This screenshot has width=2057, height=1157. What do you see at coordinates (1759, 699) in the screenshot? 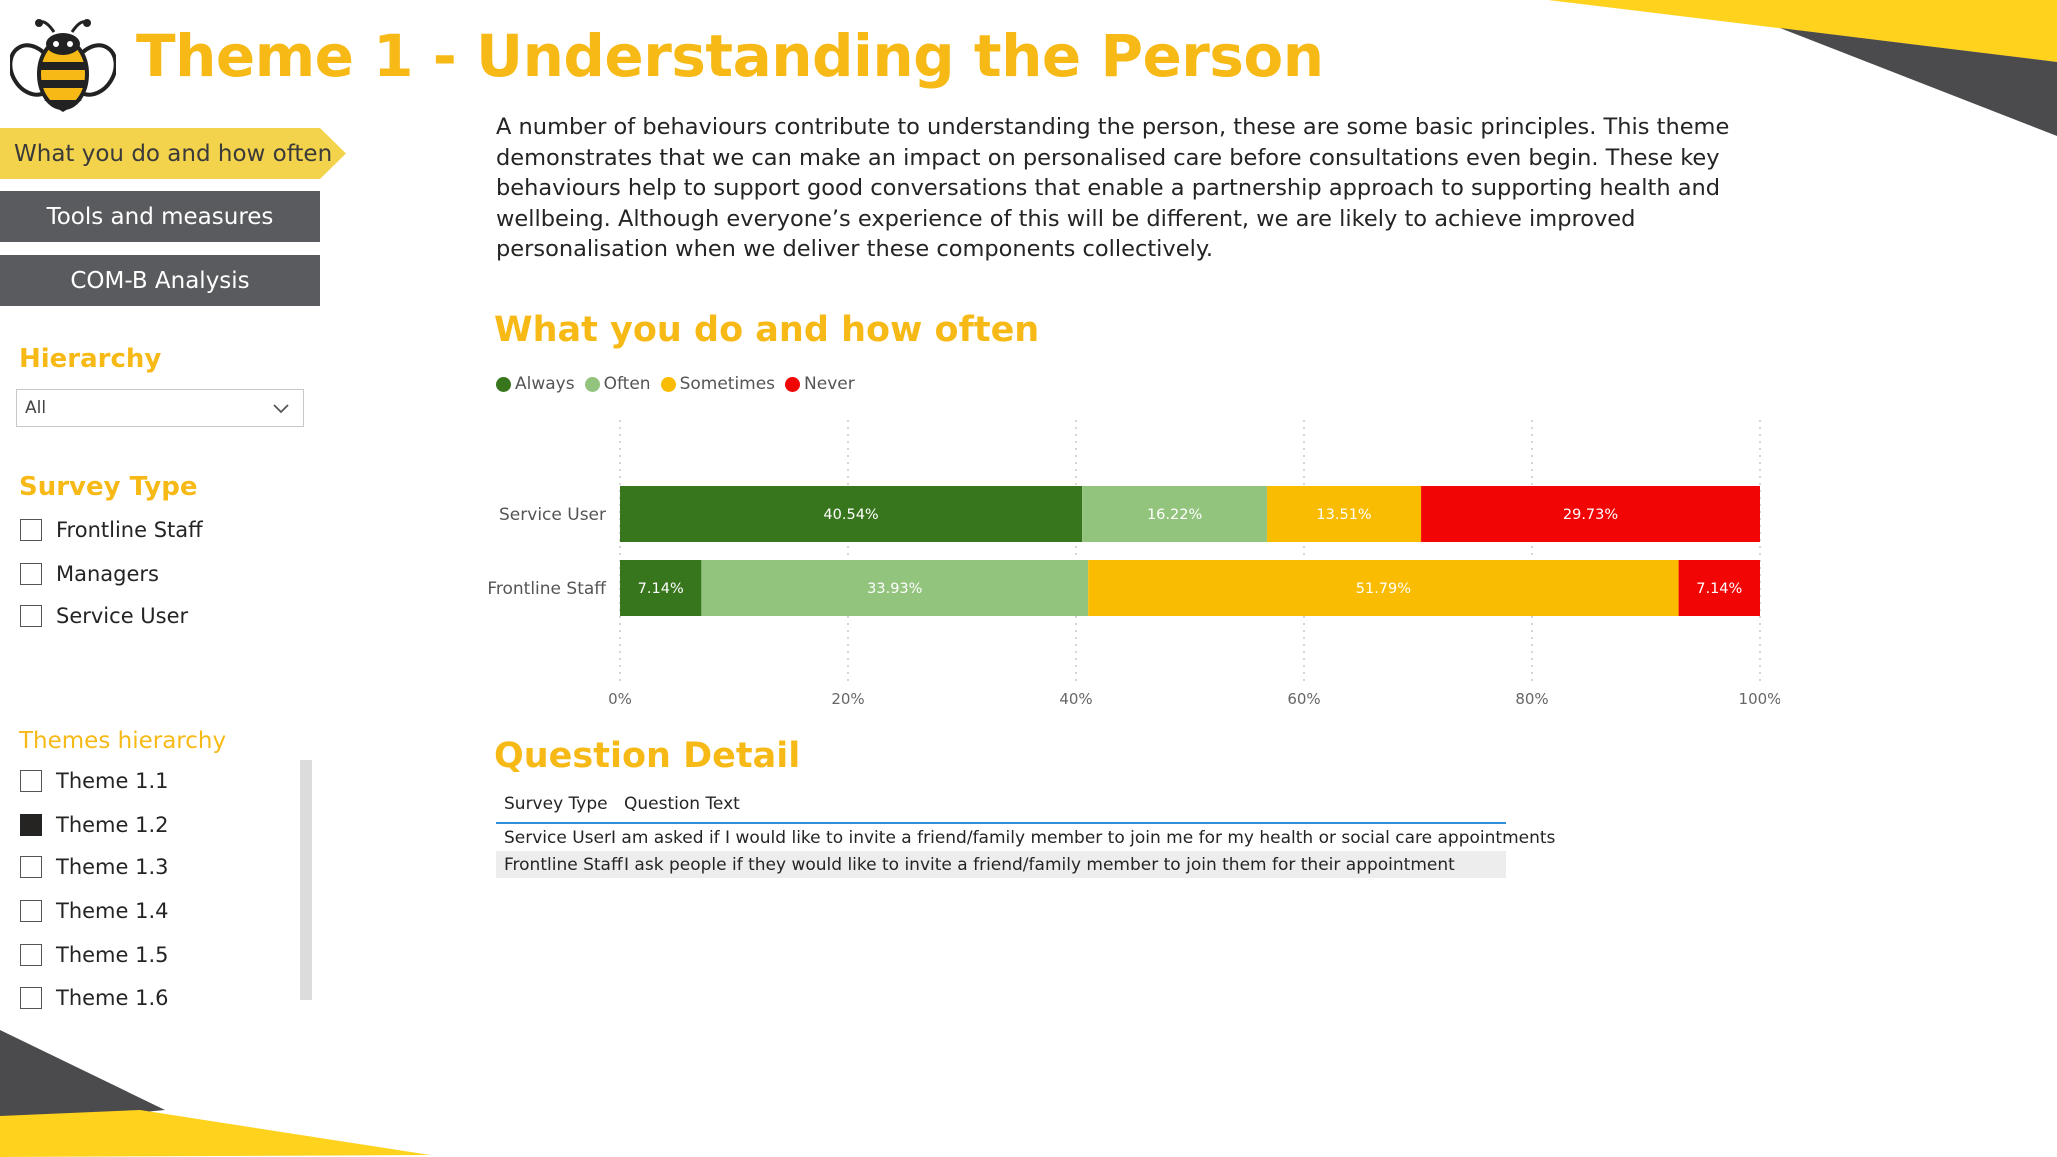
I see `x-tick-label: 100%` at bounding box center [1759, 699].